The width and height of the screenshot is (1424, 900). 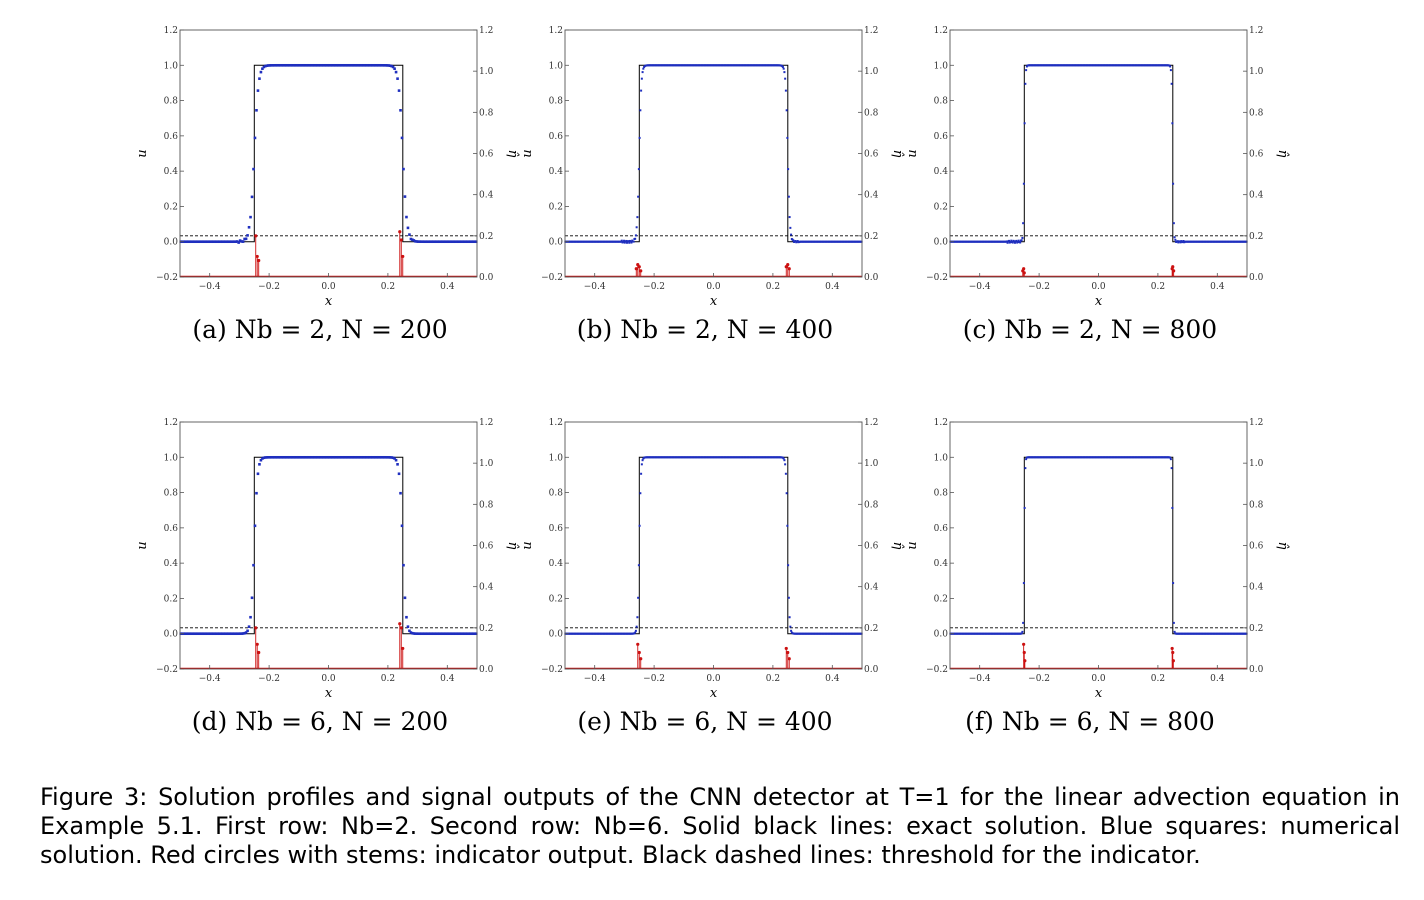 What do you see at coordinates (486, 423) in the screenshot?
I see `y-right-tick-label: 1.2` at bounding box center [486, 423].